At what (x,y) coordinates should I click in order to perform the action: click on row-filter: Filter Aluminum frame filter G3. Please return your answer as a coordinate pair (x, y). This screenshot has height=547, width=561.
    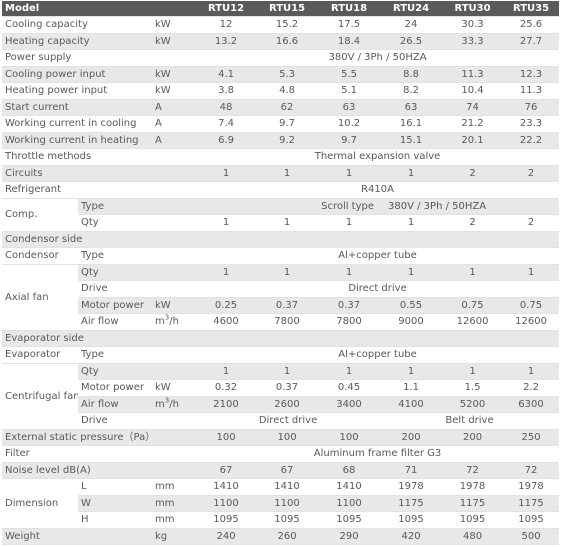
    Looking at the image, I should click on (281, 454).